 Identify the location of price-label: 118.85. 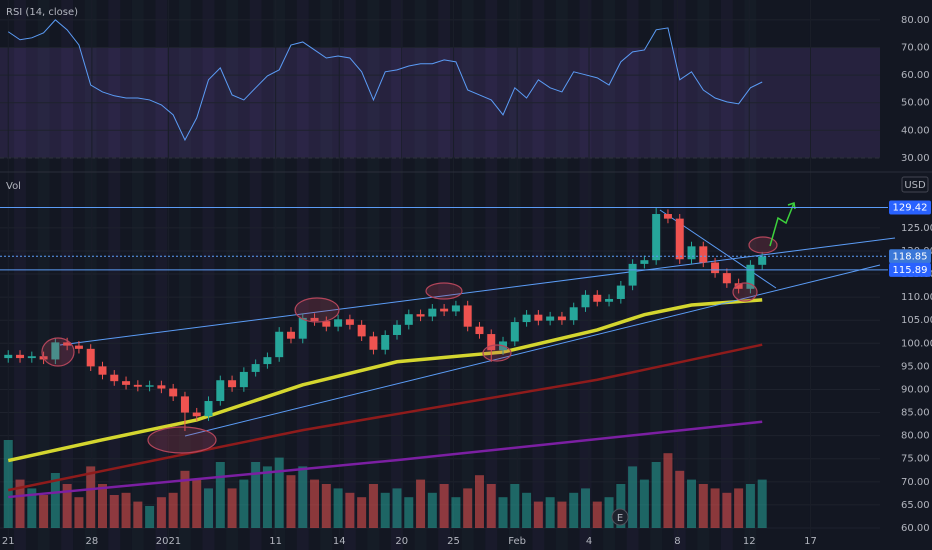
(910, 256).